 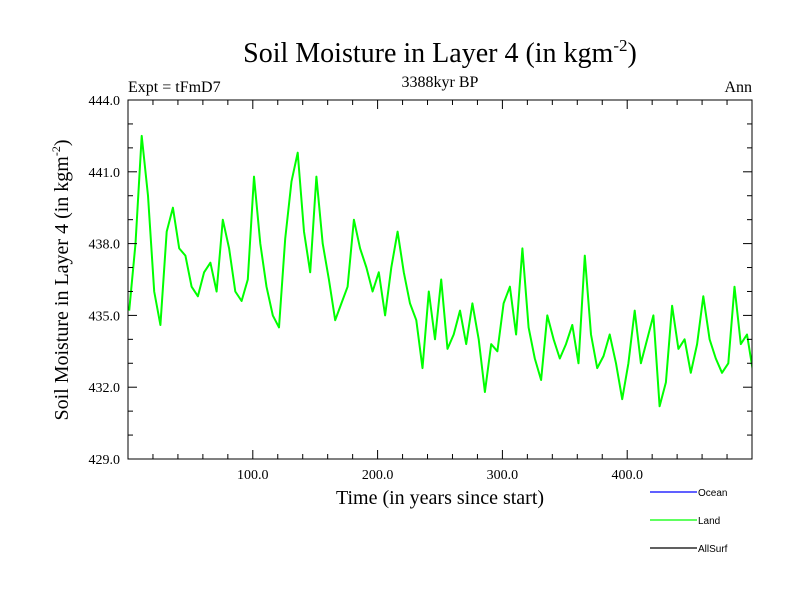 I want to click on x-tick-label: 200.0, so click(x=378, y=475).